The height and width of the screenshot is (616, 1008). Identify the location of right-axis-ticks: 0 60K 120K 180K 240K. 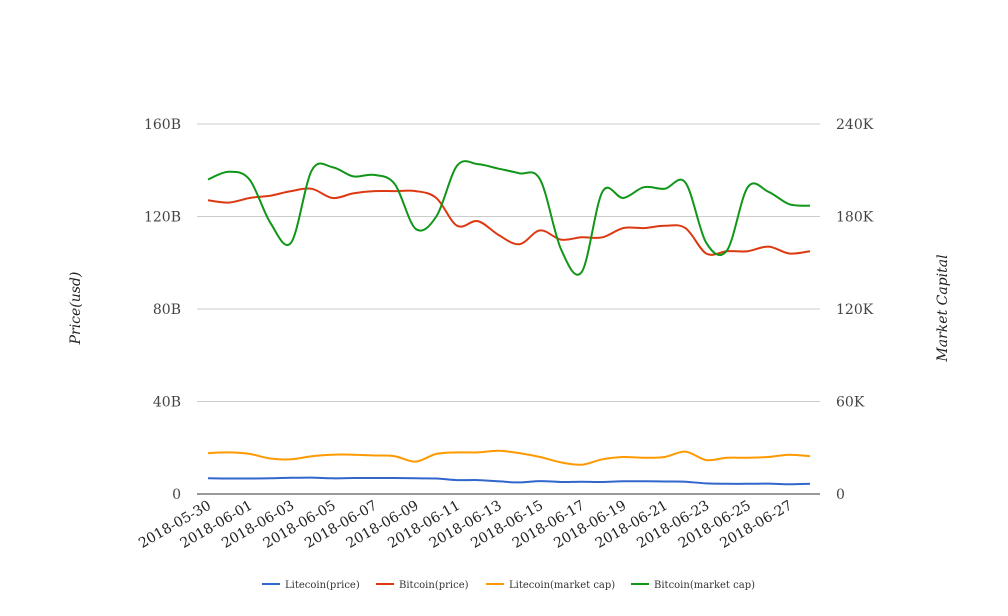
(855, 310).